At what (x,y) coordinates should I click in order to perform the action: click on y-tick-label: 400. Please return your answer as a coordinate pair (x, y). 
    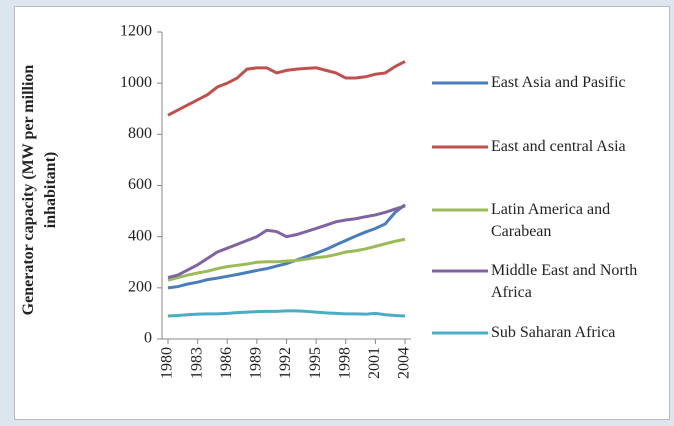
    Looking at the image, I should click on (140, 235).